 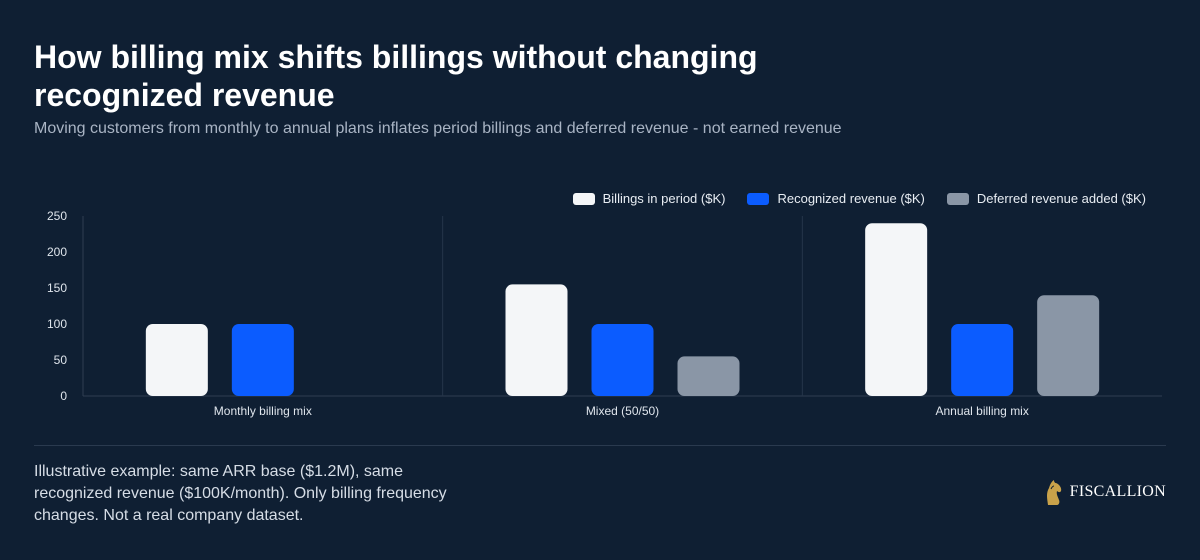 I want to click on legend-label-recognized: Recognized revenue ($K), so click(x=851, y=198).